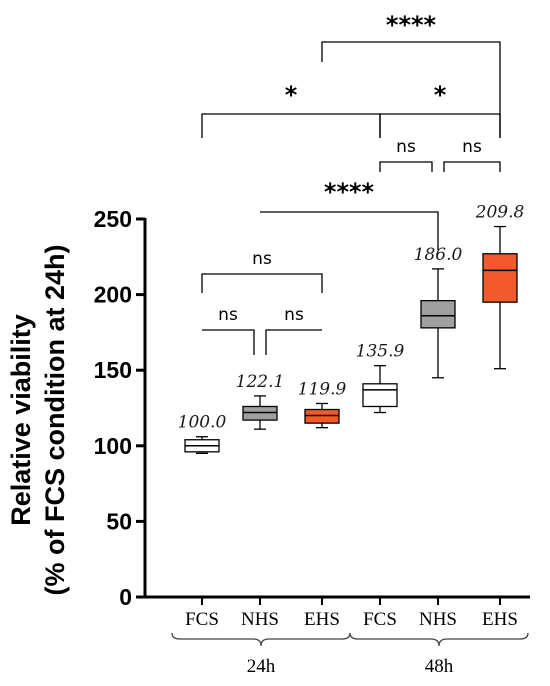 Image resolution: width=550 pixels, height=686 pixels. Describe the element at coordinates (439, 666) in the screenshot. I see `group-label: 48h` at that location.